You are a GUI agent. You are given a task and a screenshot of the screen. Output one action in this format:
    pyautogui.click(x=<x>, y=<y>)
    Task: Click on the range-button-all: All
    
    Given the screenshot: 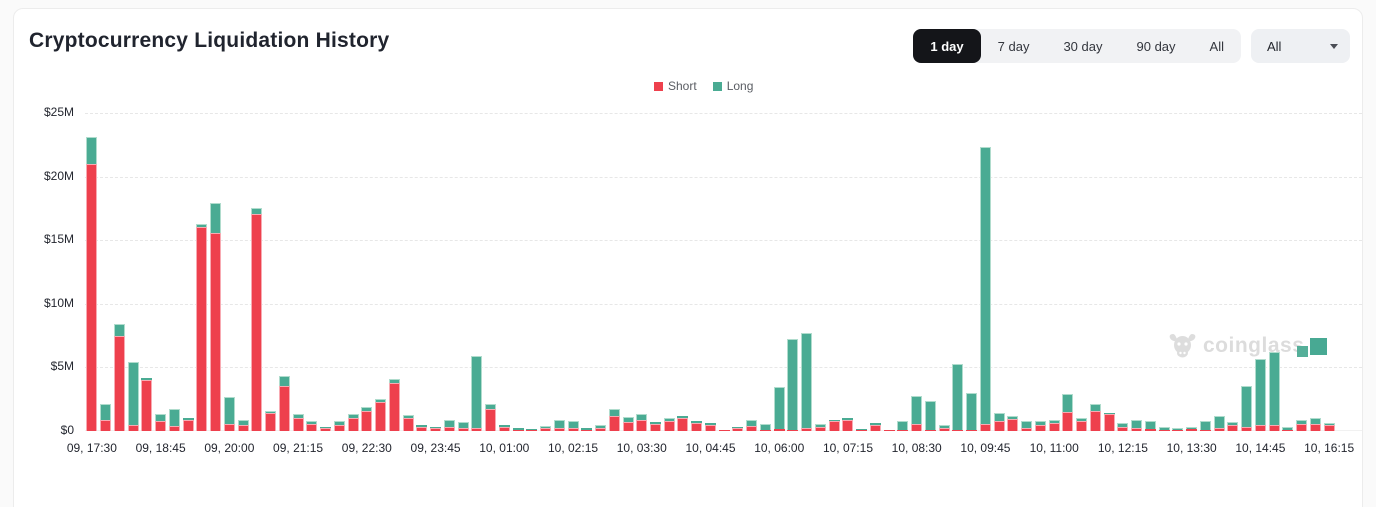 What is the action you would take?
    pyautogui.click(x=1217, y=46)
    